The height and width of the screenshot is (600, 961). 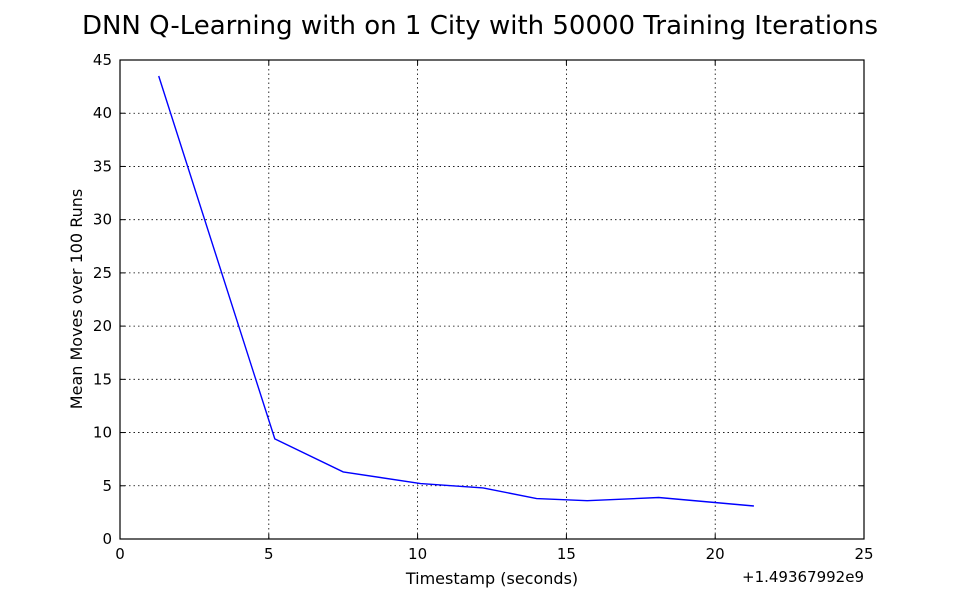 I want to click on y-tick-label: 10, so click(x=102, y=433).